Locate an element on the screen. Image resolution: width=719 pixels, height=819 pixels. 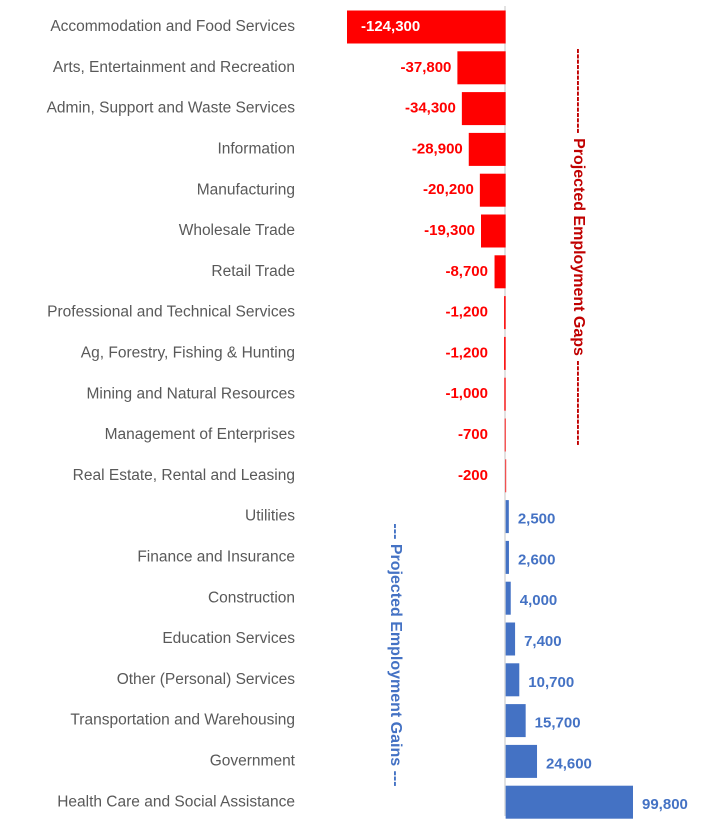
value-label: 2,500 is located at coordinates (537, 519).